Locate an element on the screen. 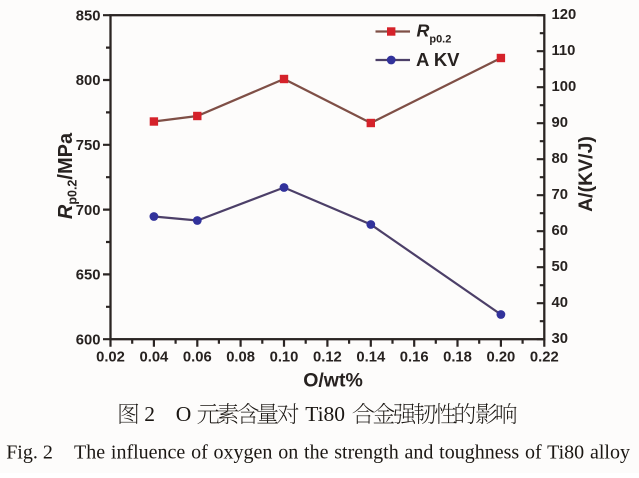  svg-text: 0.22 is located at coordinates (544, 358).